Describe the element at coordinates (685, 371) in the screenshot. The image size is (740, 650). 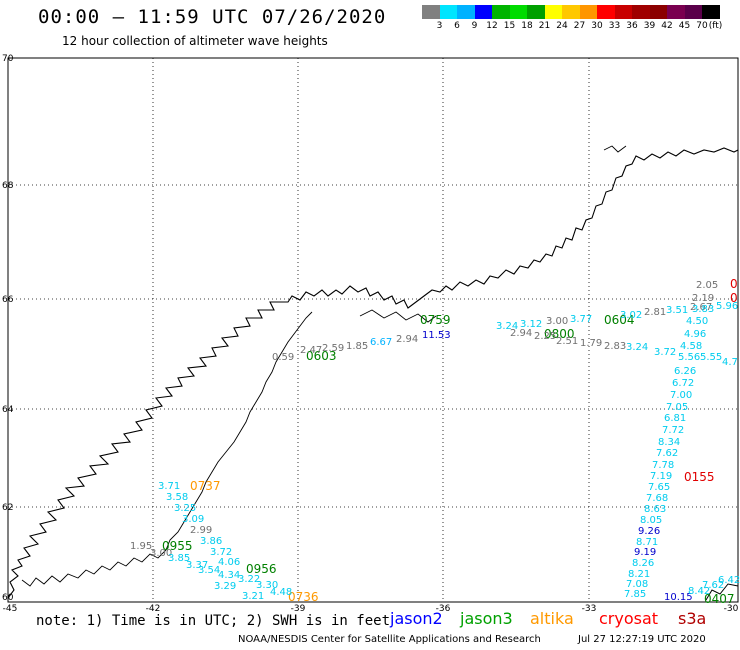
I see `wave-value: 6.26` at that location.